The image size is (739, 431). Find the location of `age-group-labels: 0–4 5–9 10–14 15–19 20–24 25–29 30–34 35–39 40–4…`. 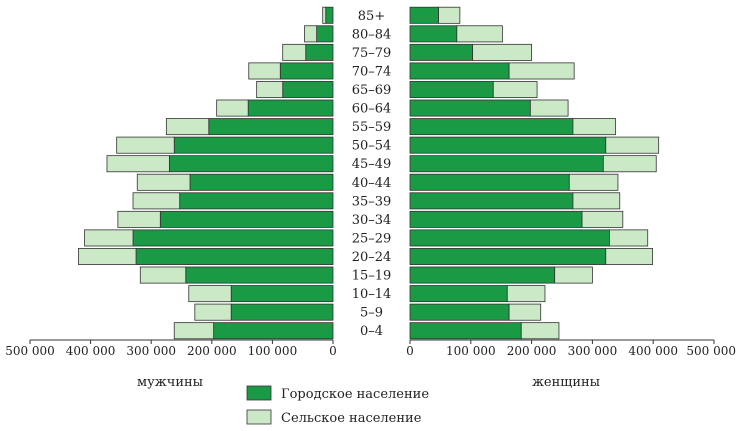

age-group-labels: 0–4 5–9 10–14 15–19 20–24 25–29 30–34 35–39 40–4… is located at coordinates (372, 174).